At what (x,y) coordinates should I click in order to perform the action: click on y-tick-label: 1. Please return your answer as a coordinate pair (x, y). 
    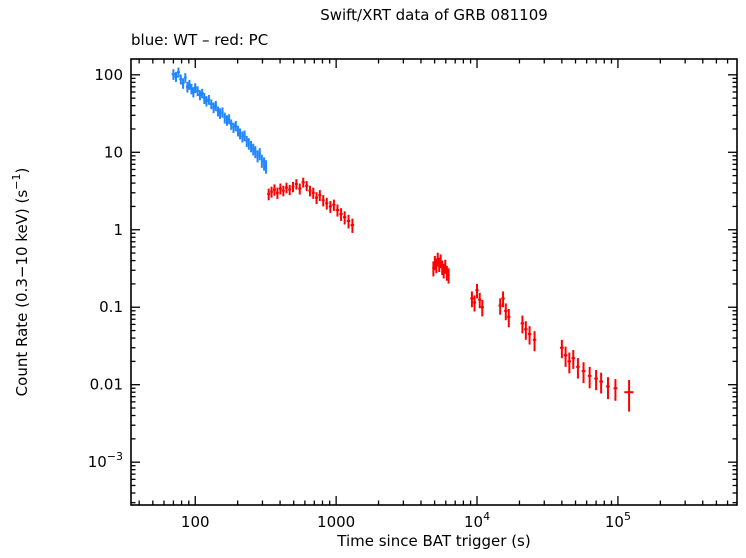
    Looking at the image, I should click on (118, 230).